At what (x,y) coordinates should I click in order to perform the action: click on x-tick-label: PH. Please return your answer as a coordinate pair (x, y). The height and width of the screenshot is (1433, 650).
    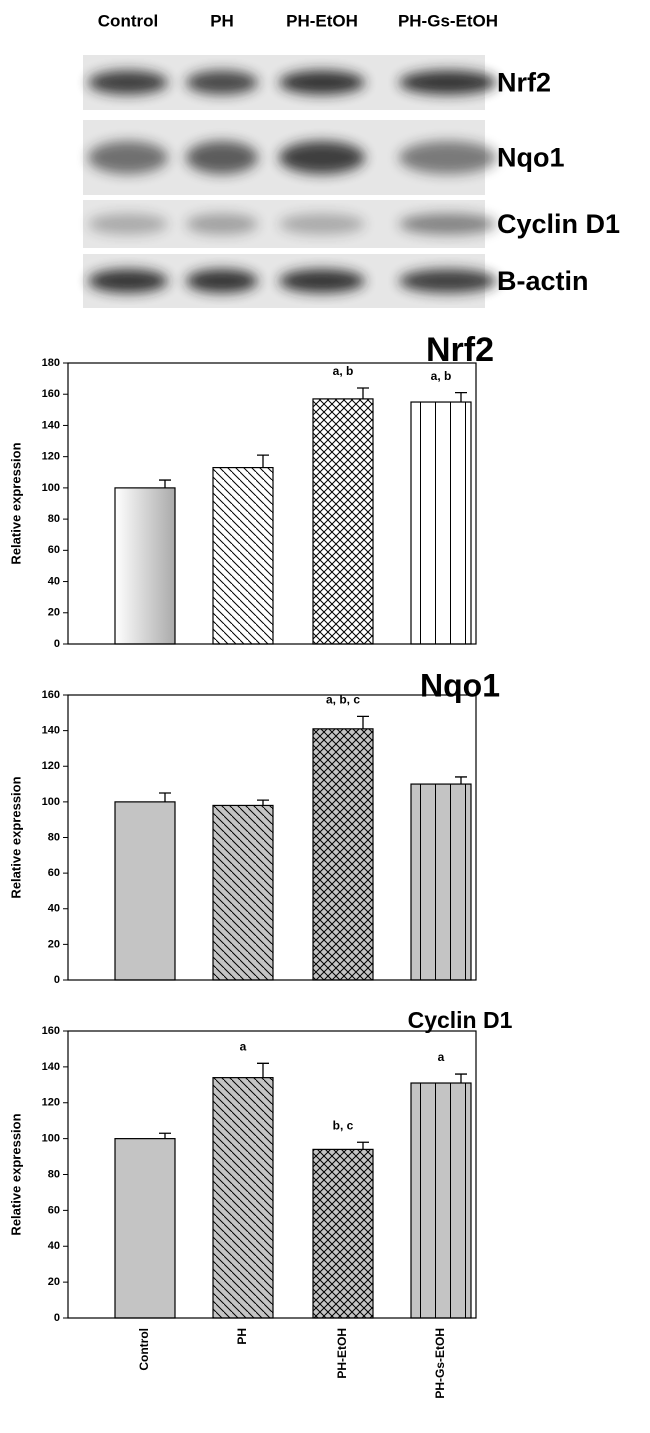
    Looking at the image, I should click on (242, 1336).